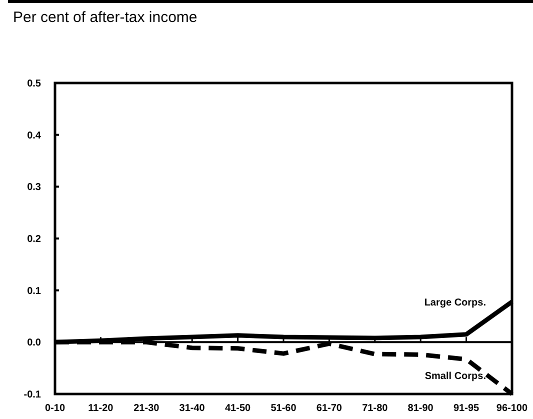 The height and width of the screenshot is (419, 533). I want to click on x-tick-label: 61-70, so click(329, 408).